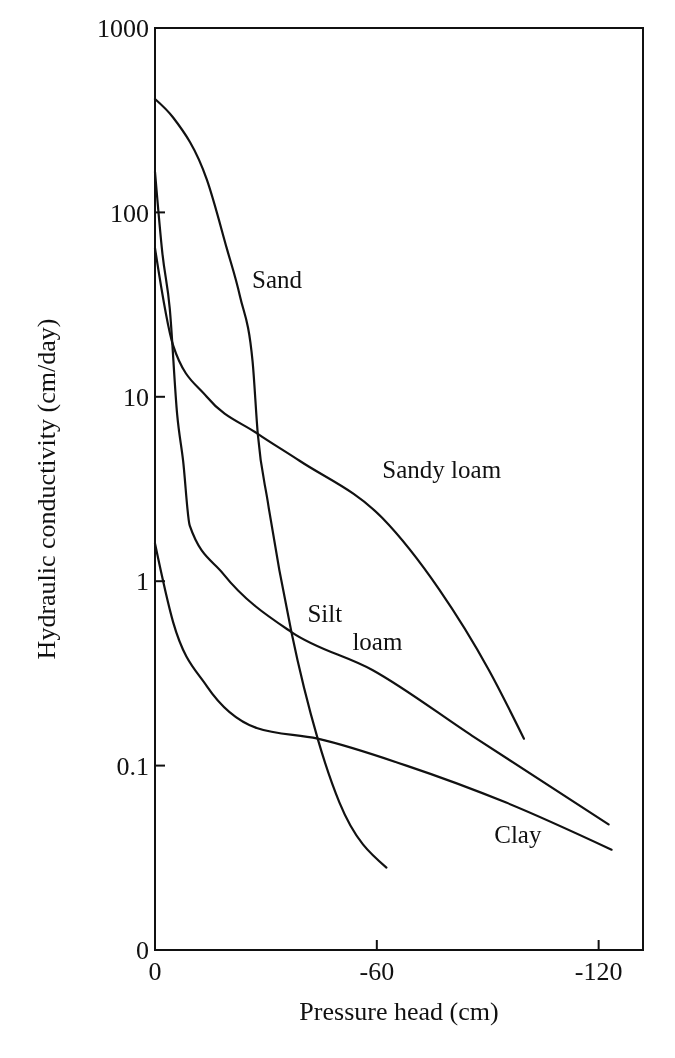 This screenshot has height=1058, width=675. Describe the element at coordinates (277, 280) in the screenshot. I see `series-label: Sand` at that location.